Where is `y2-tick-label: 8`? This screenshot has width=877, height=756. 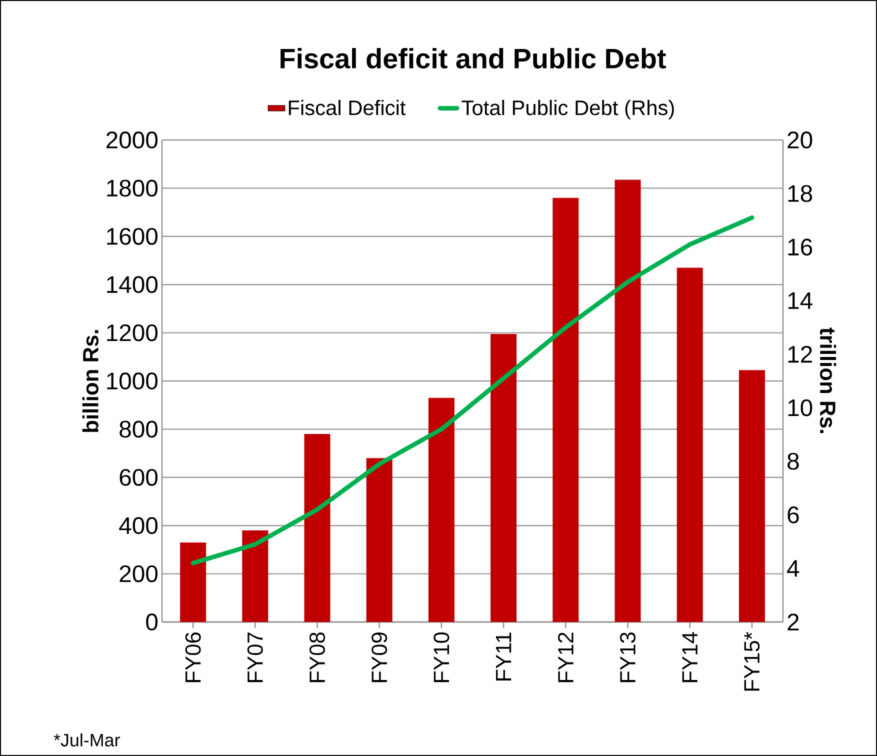
y2-tick-label: 8 is located at coordinates (793, 461).